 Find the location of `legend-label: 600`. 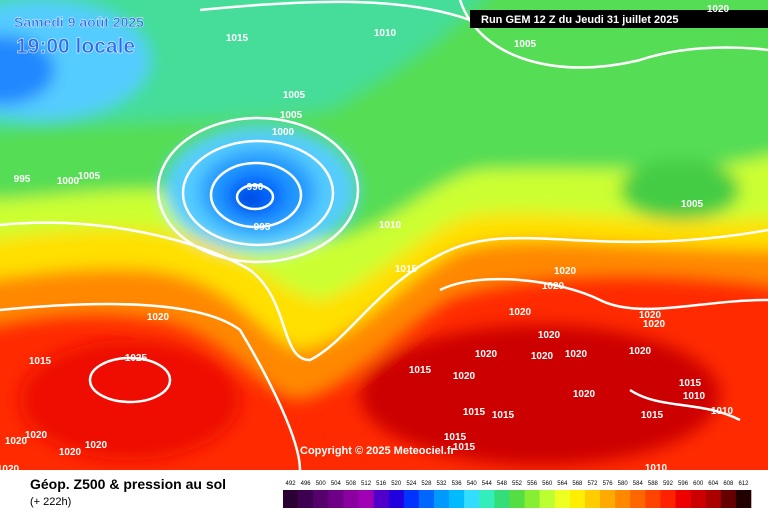

legend-label: 600 is located at coordinates (698, 484).